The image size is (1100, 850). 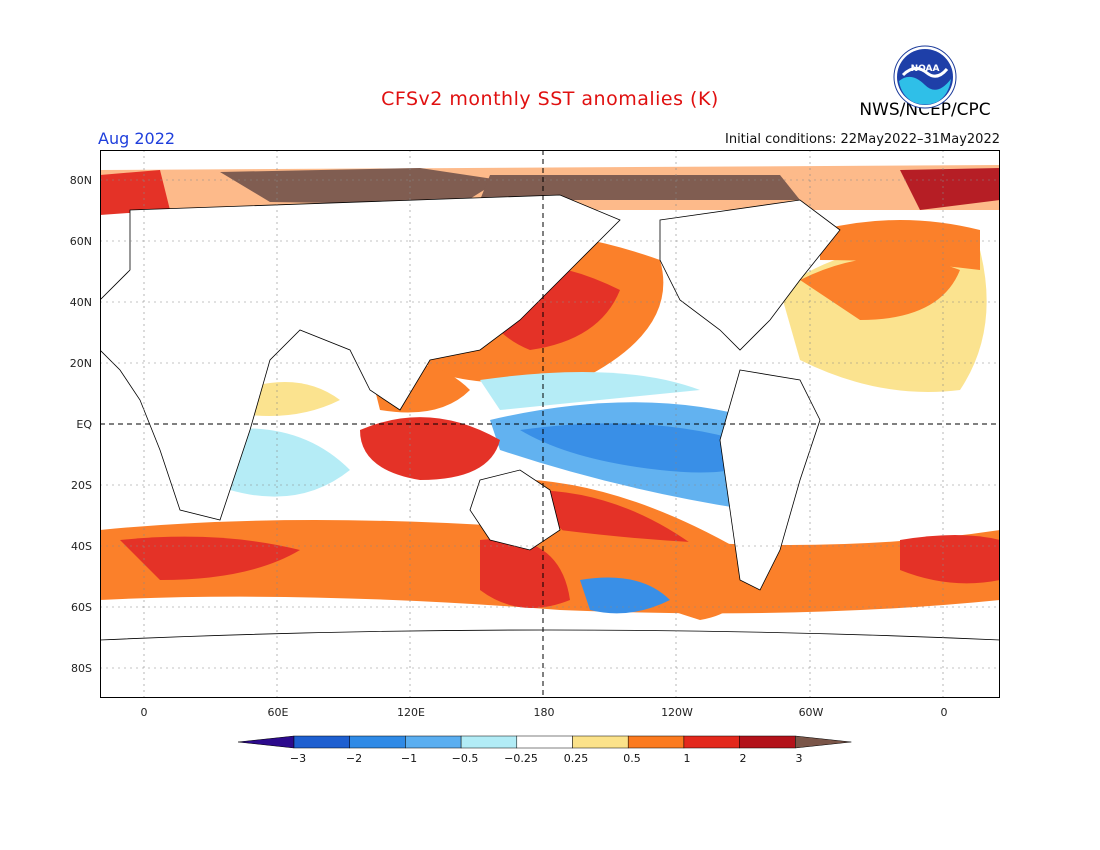 What do you see at coordinates (81, 668) in the screenshot?
I see `lat-label: 80S` at bounding box center [81, 668].